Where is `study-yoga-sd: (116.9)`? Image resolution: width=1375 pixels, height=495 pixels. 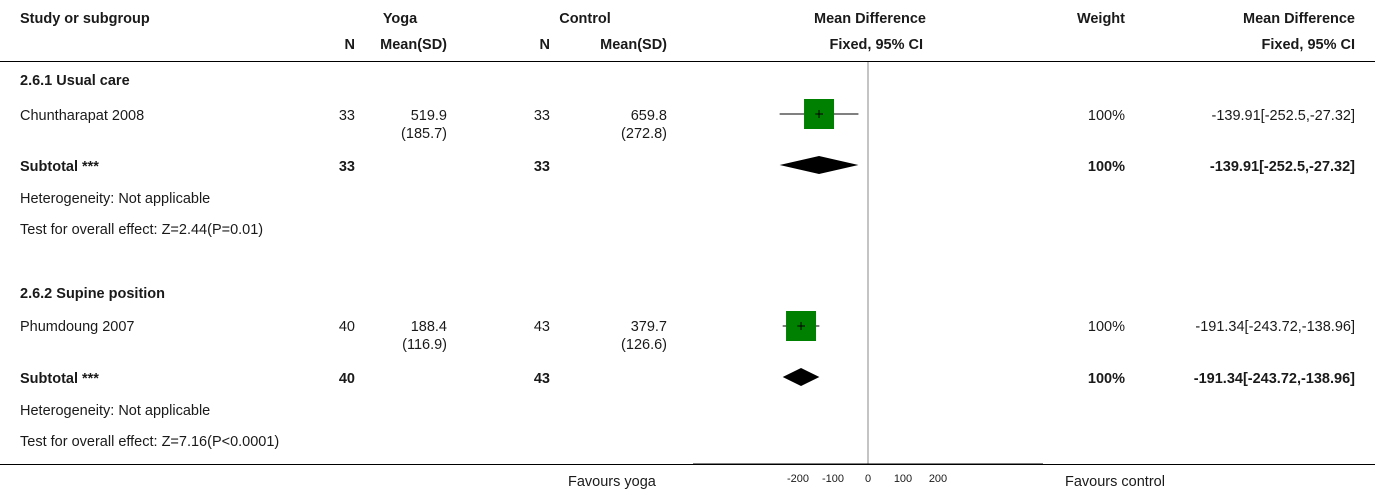 study-yoga-sd: (116.9) is located at coordinates (424, 345).